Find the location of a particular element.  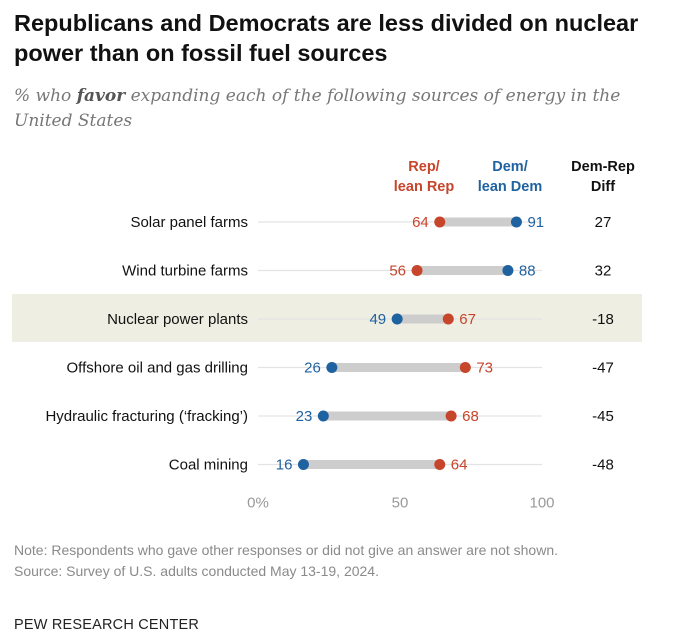

x-tick-label: 0% is located at coordinates (258, 503).